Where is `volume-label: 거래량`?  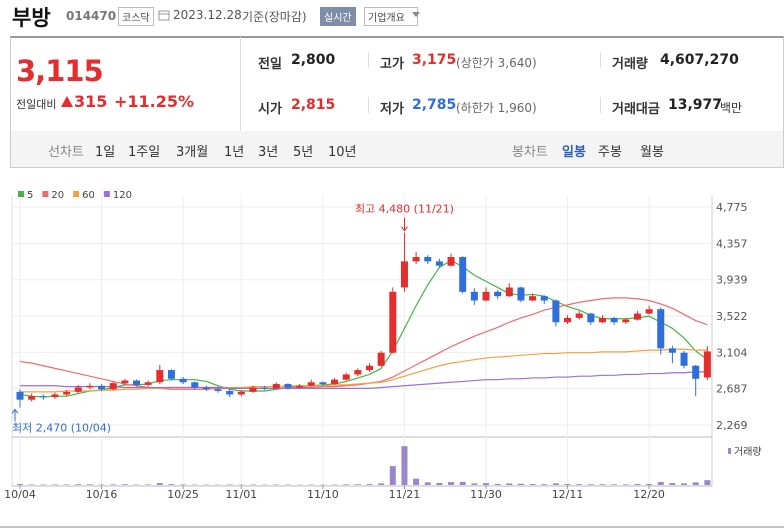 volume-label: 거래량 is located at coordinates (748, 452).